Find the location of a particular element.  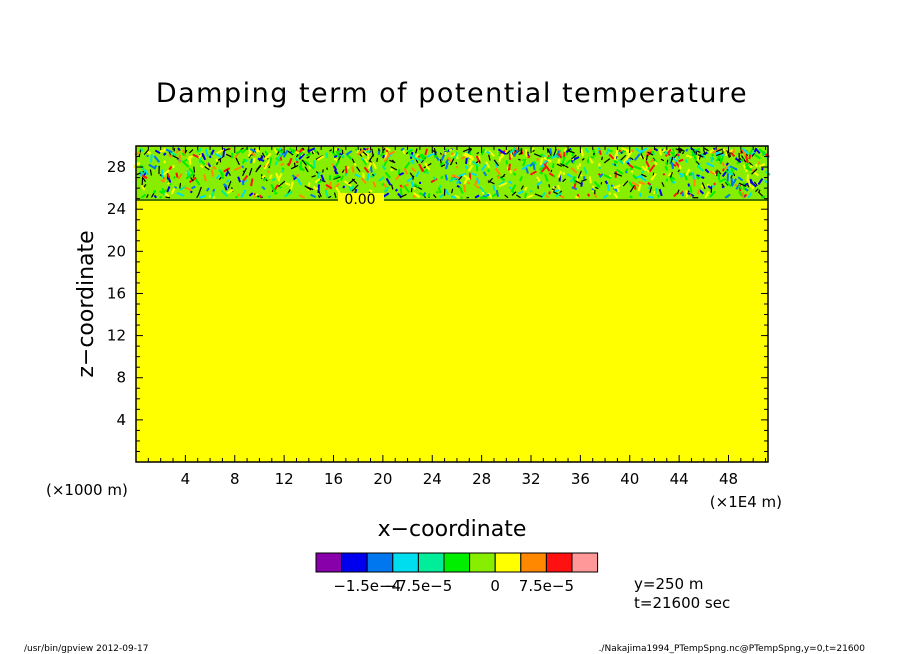

colorbar-tick-label: −7.5e−5 is located at coordinates (419, 586).